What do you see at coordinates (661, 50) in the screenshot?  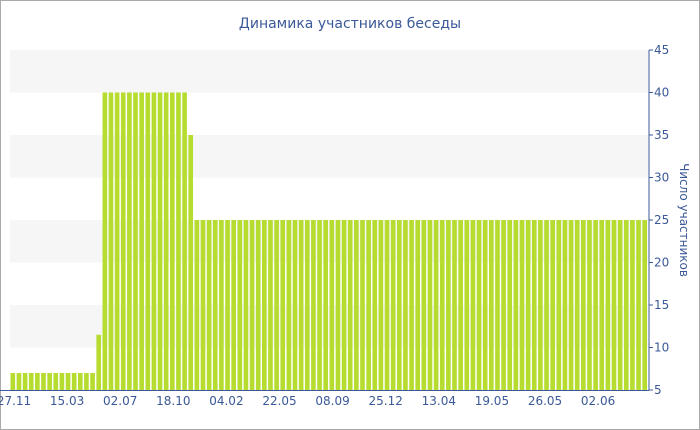 I see `y-tick-label: 45` at bounding box center [661, 50].